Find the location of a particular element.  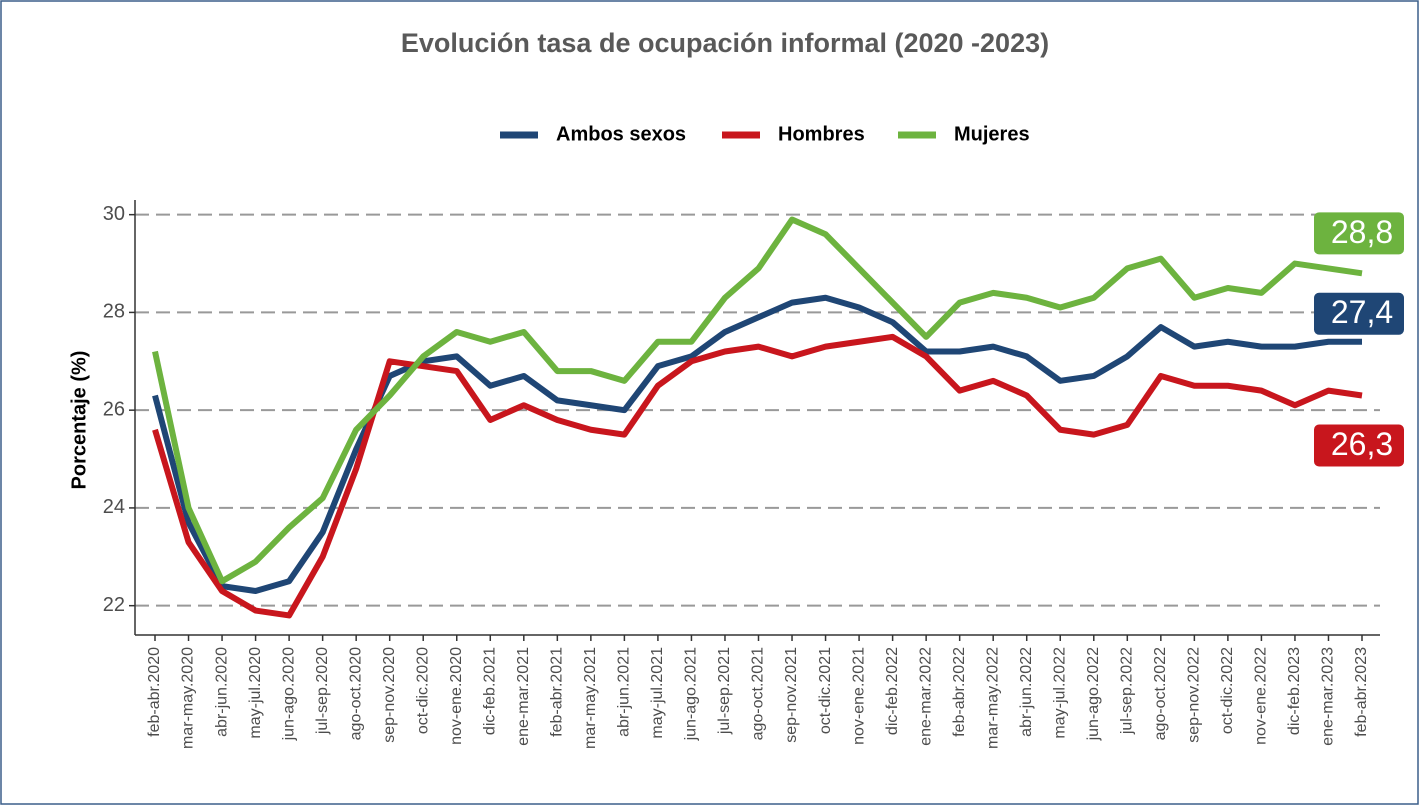

x-tick-label: feb-abr.2022 is located at coordinates (959, 692).